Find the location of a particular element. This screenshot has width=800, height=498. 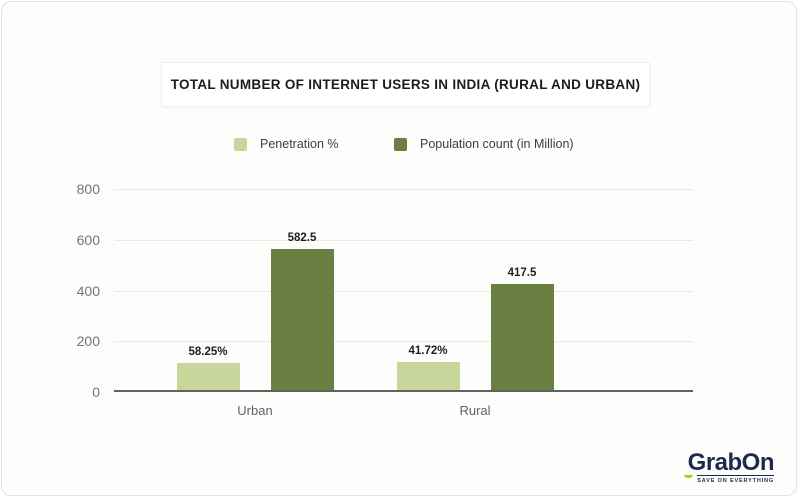

y-tick-label-200: 200 is located at coordinates (88, 341).